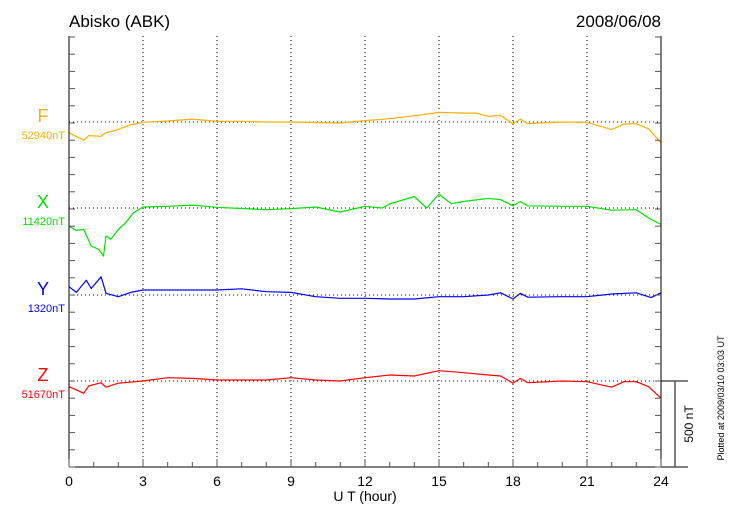 Image resolution: width=730 pixels, height=525 pixels. Describe the element at coordinates (43, 202) in the screenshot. I see `series-x-name: X` at that location.